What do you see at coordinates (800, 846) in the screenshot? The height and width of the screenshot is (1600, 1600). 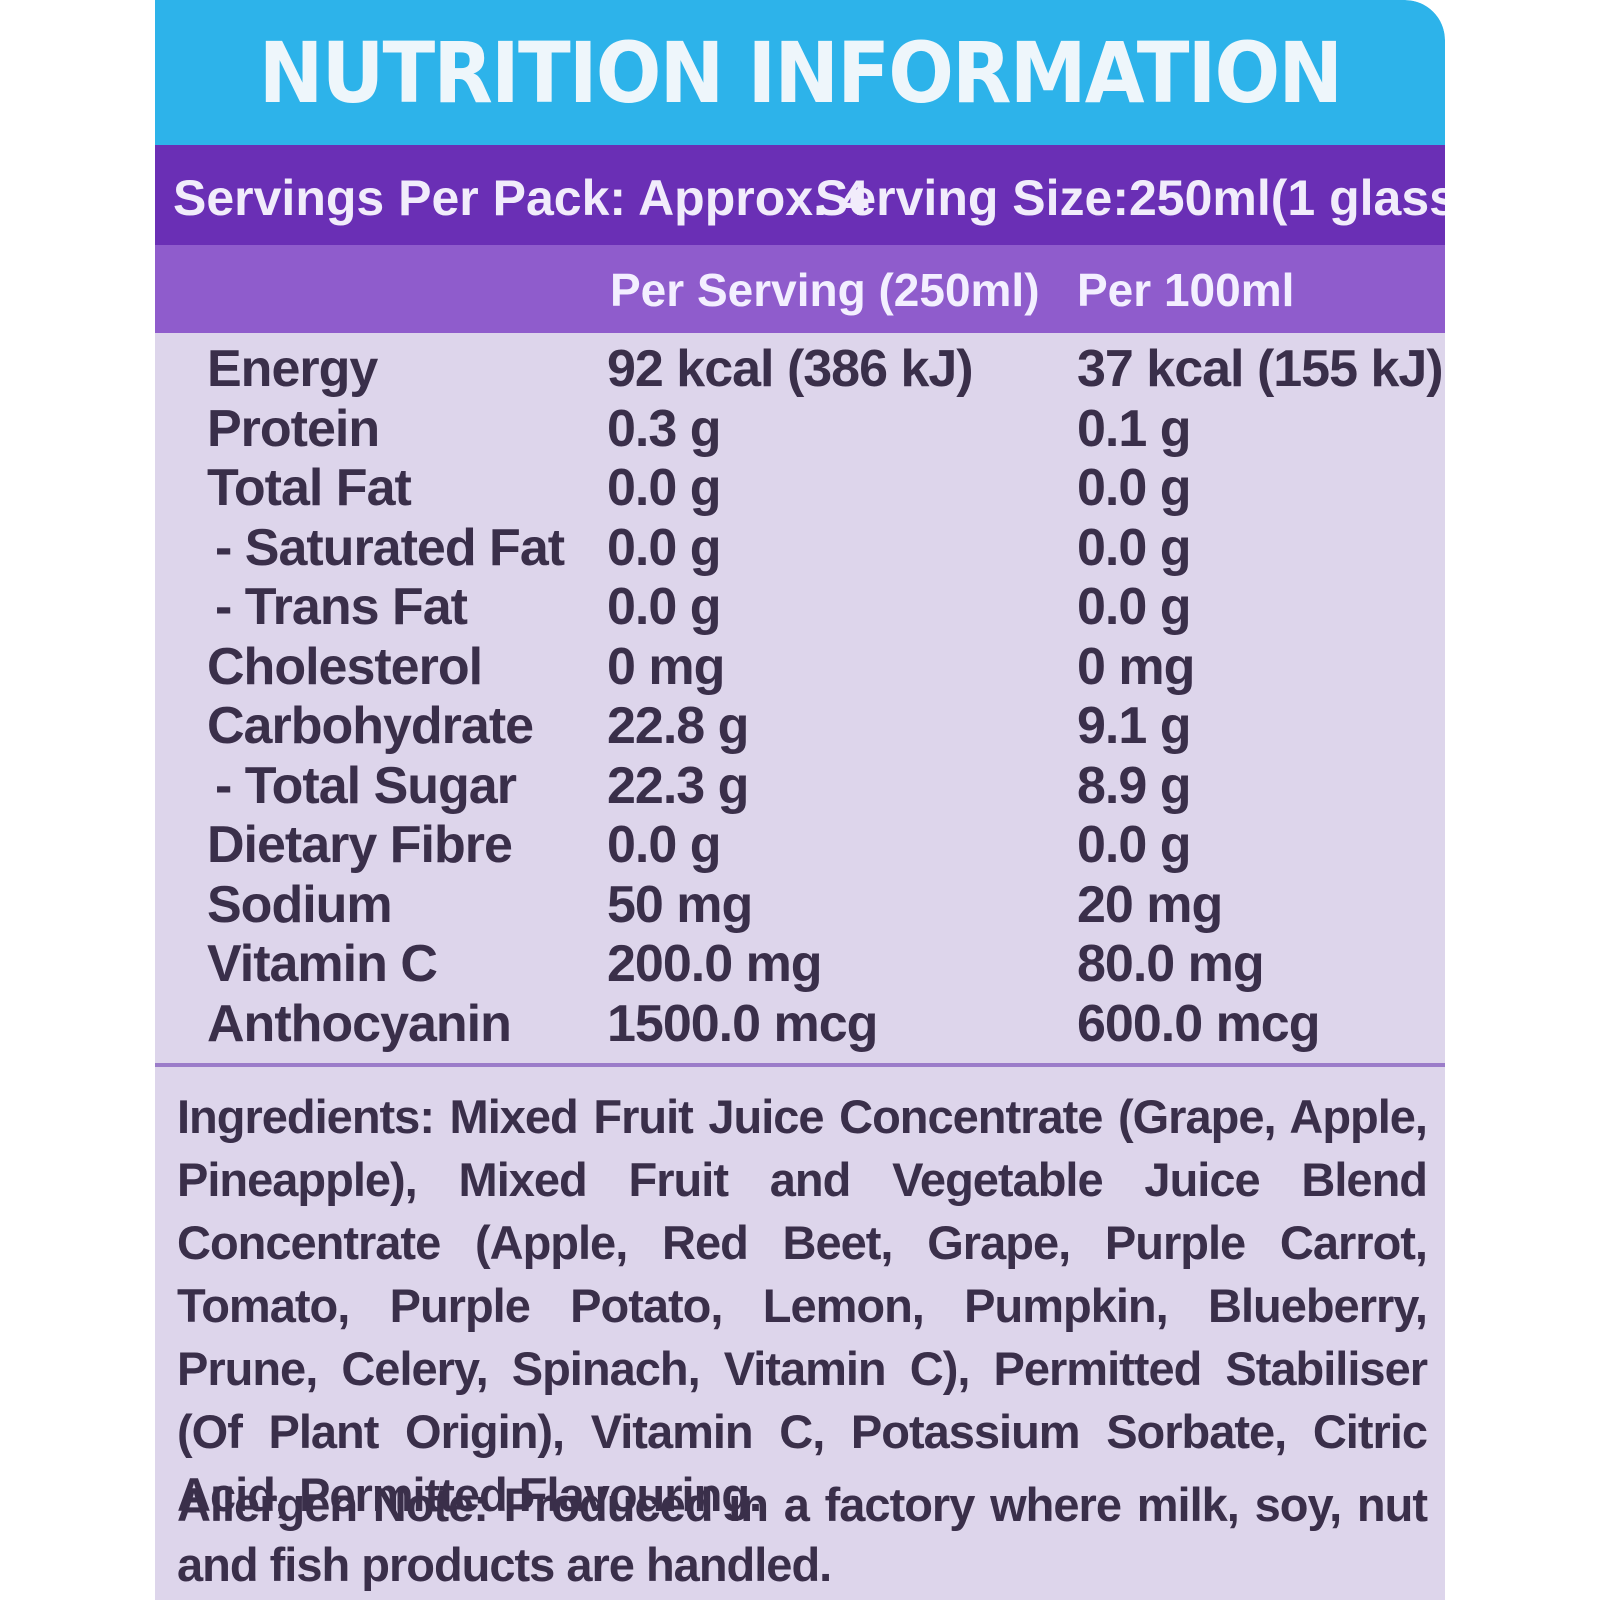 I see `table-row: Dietary Fibre 0.0 g 0.0 g` at bounding box center [800, 846].